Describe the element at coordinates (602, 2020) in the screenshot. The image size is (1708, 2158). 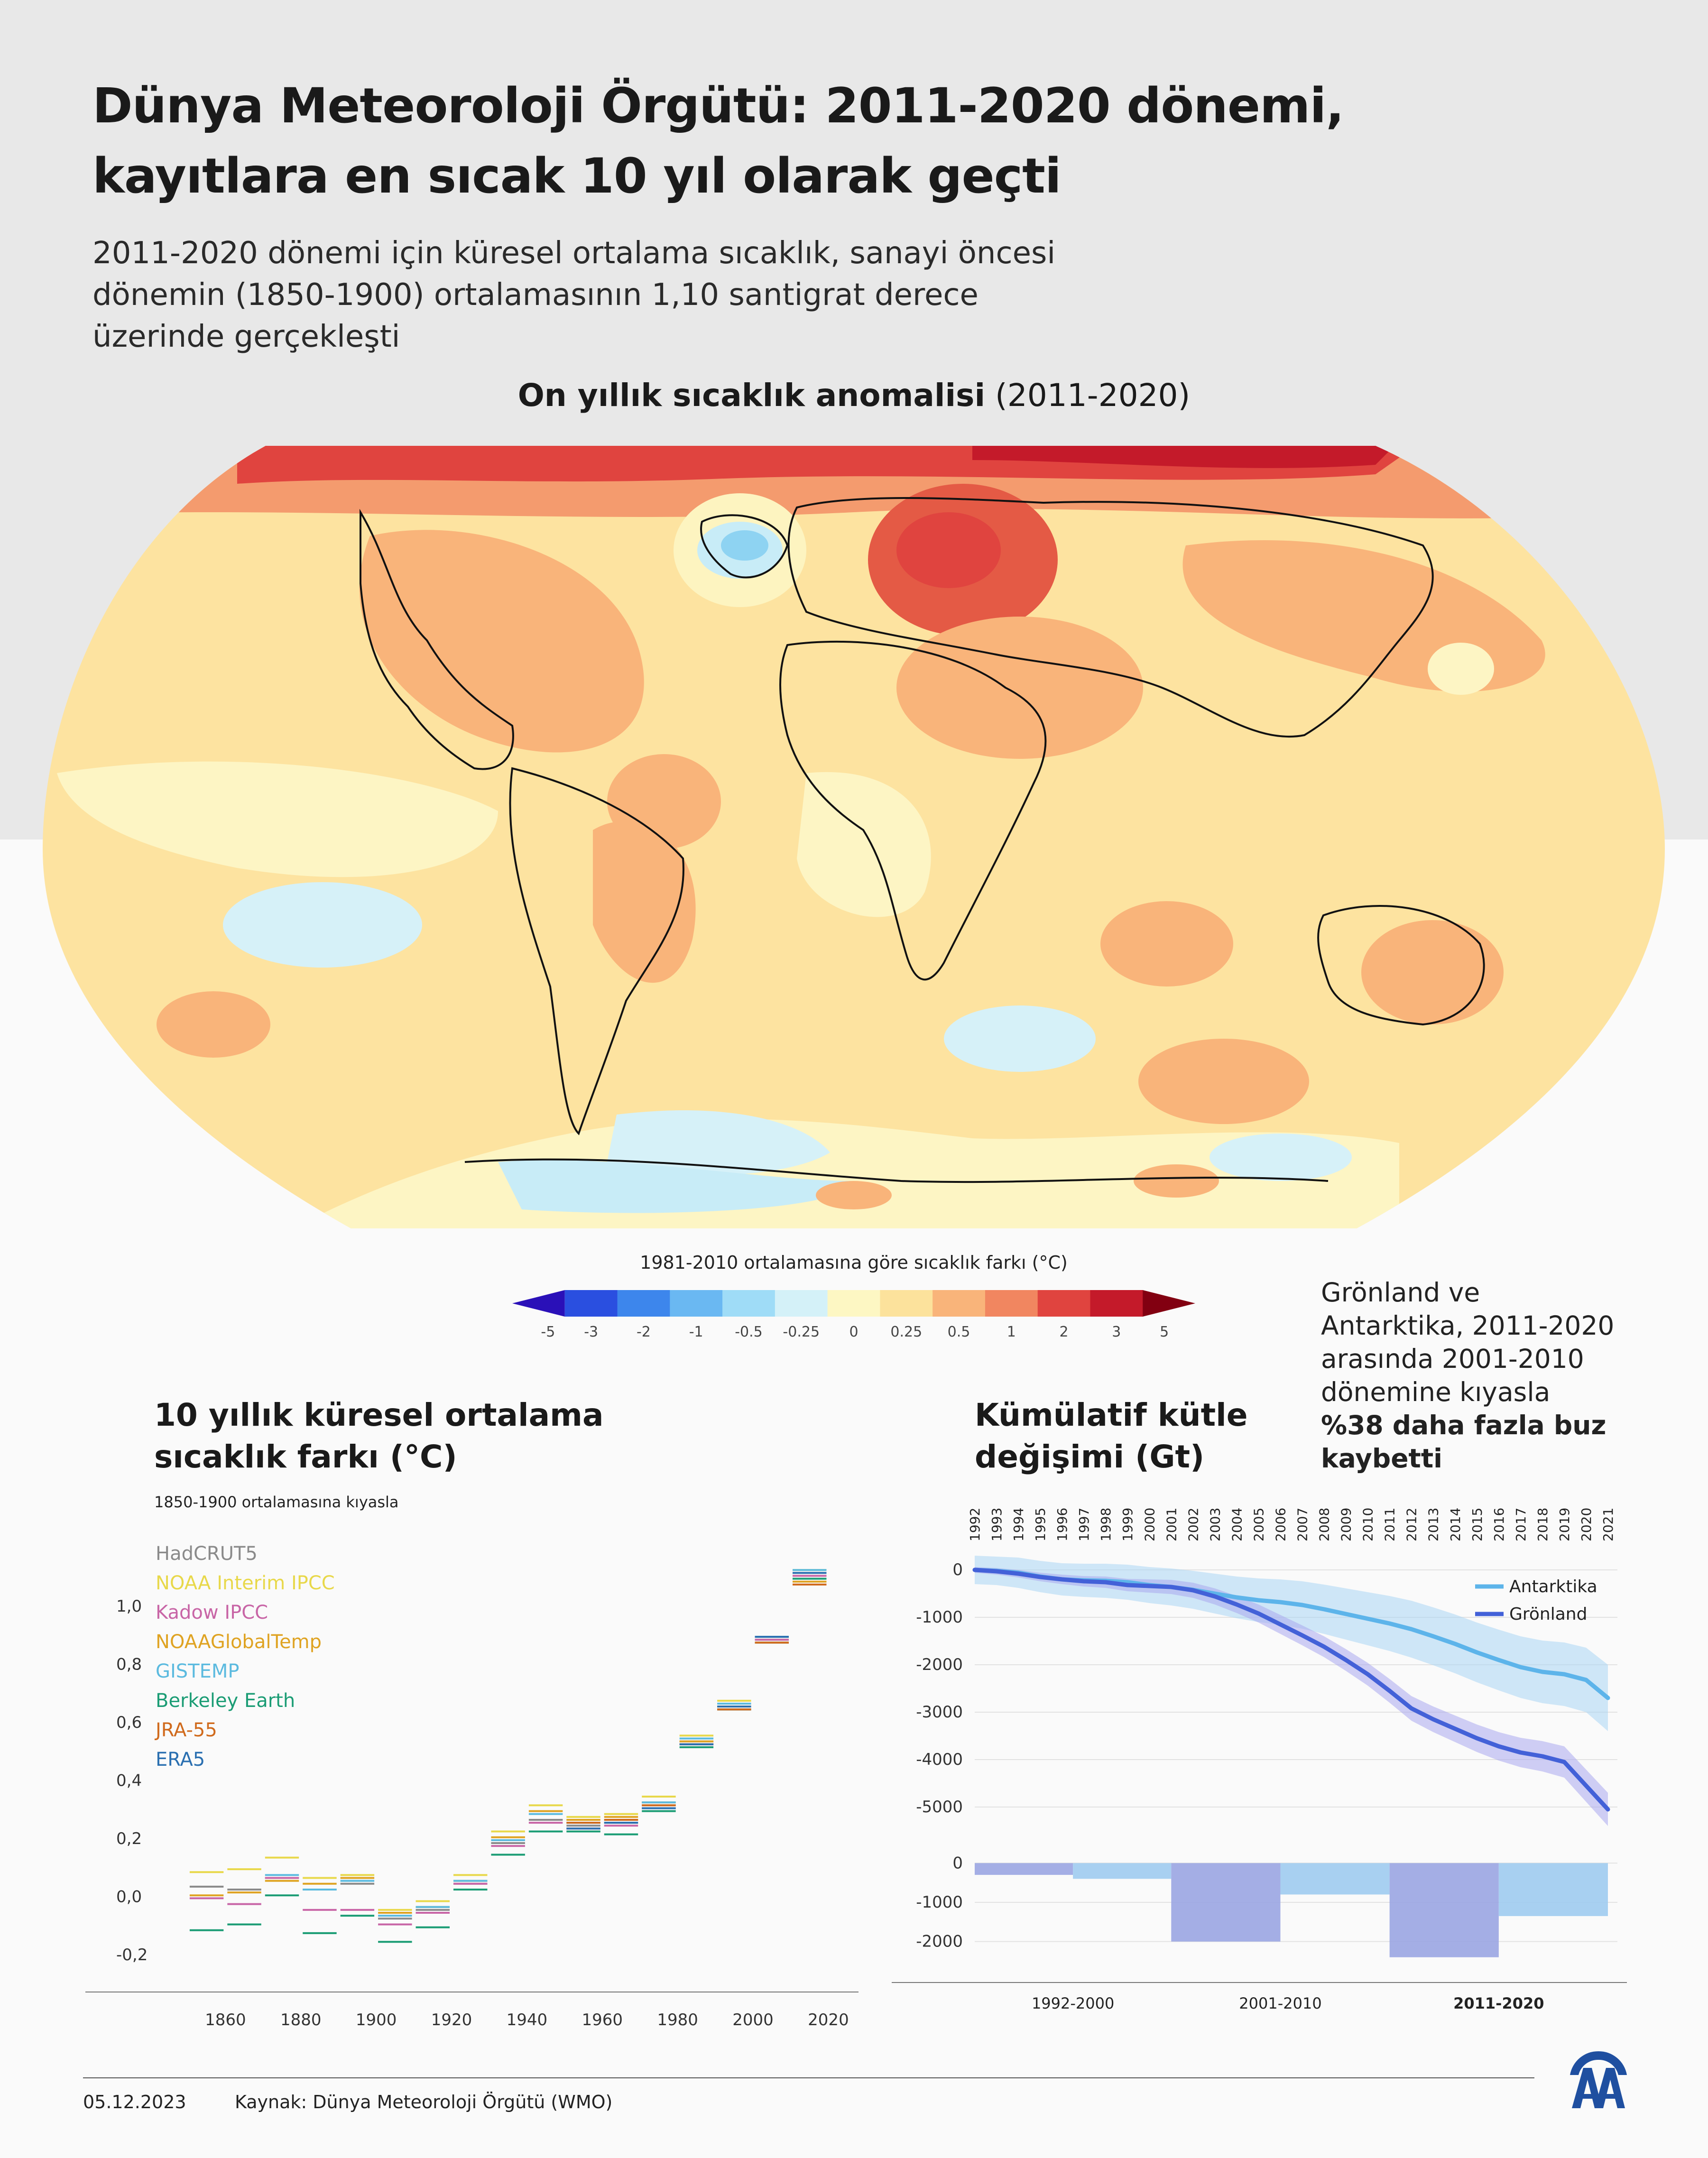
I see `x-tick-label: 1960` at that location.